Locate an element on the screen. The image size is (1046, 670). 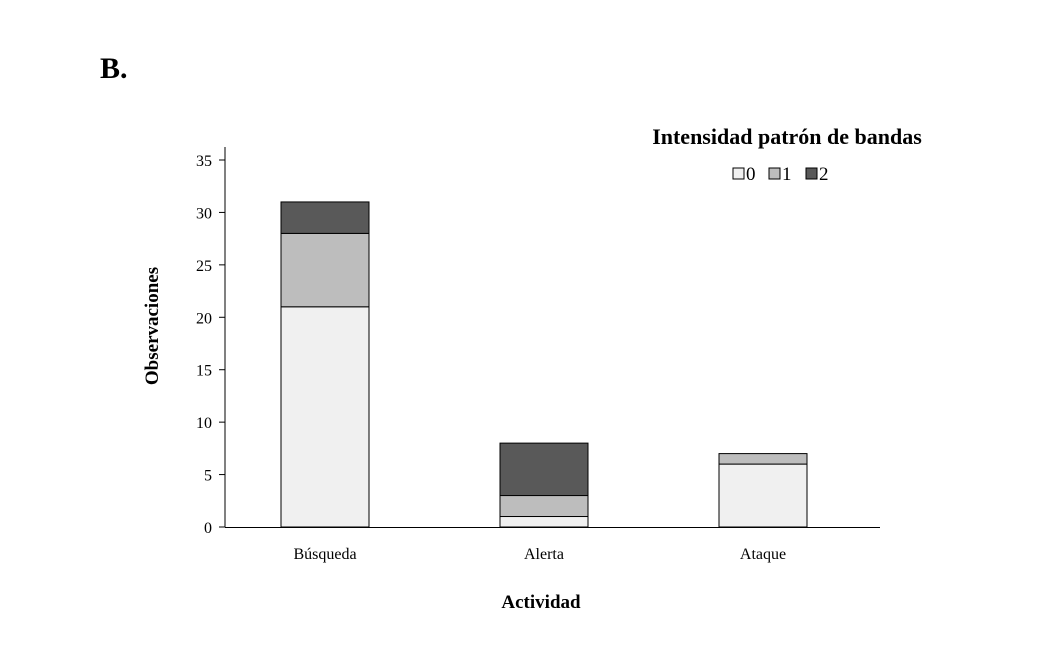
x-axis-label: Actividad is located at coordinates (541, 602).